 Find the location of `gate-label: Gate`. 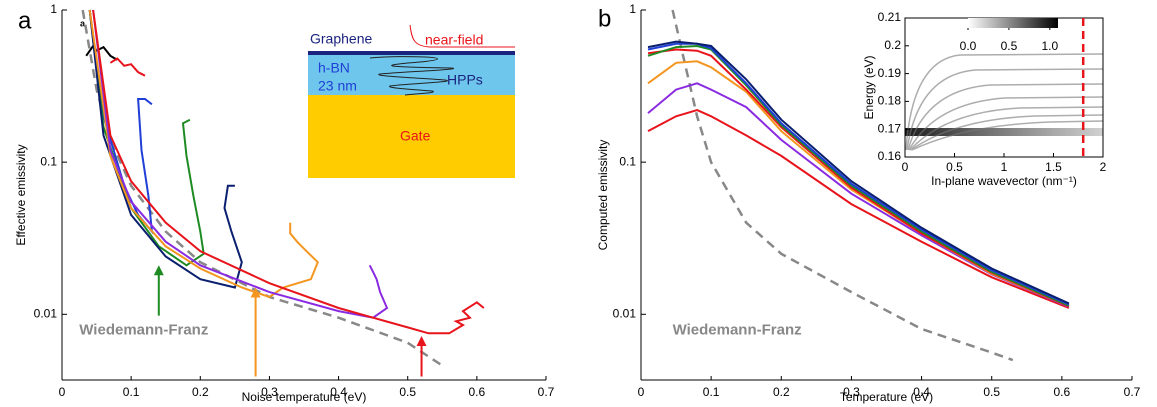

gate-label: Gate is located at coordinates (415, 136).